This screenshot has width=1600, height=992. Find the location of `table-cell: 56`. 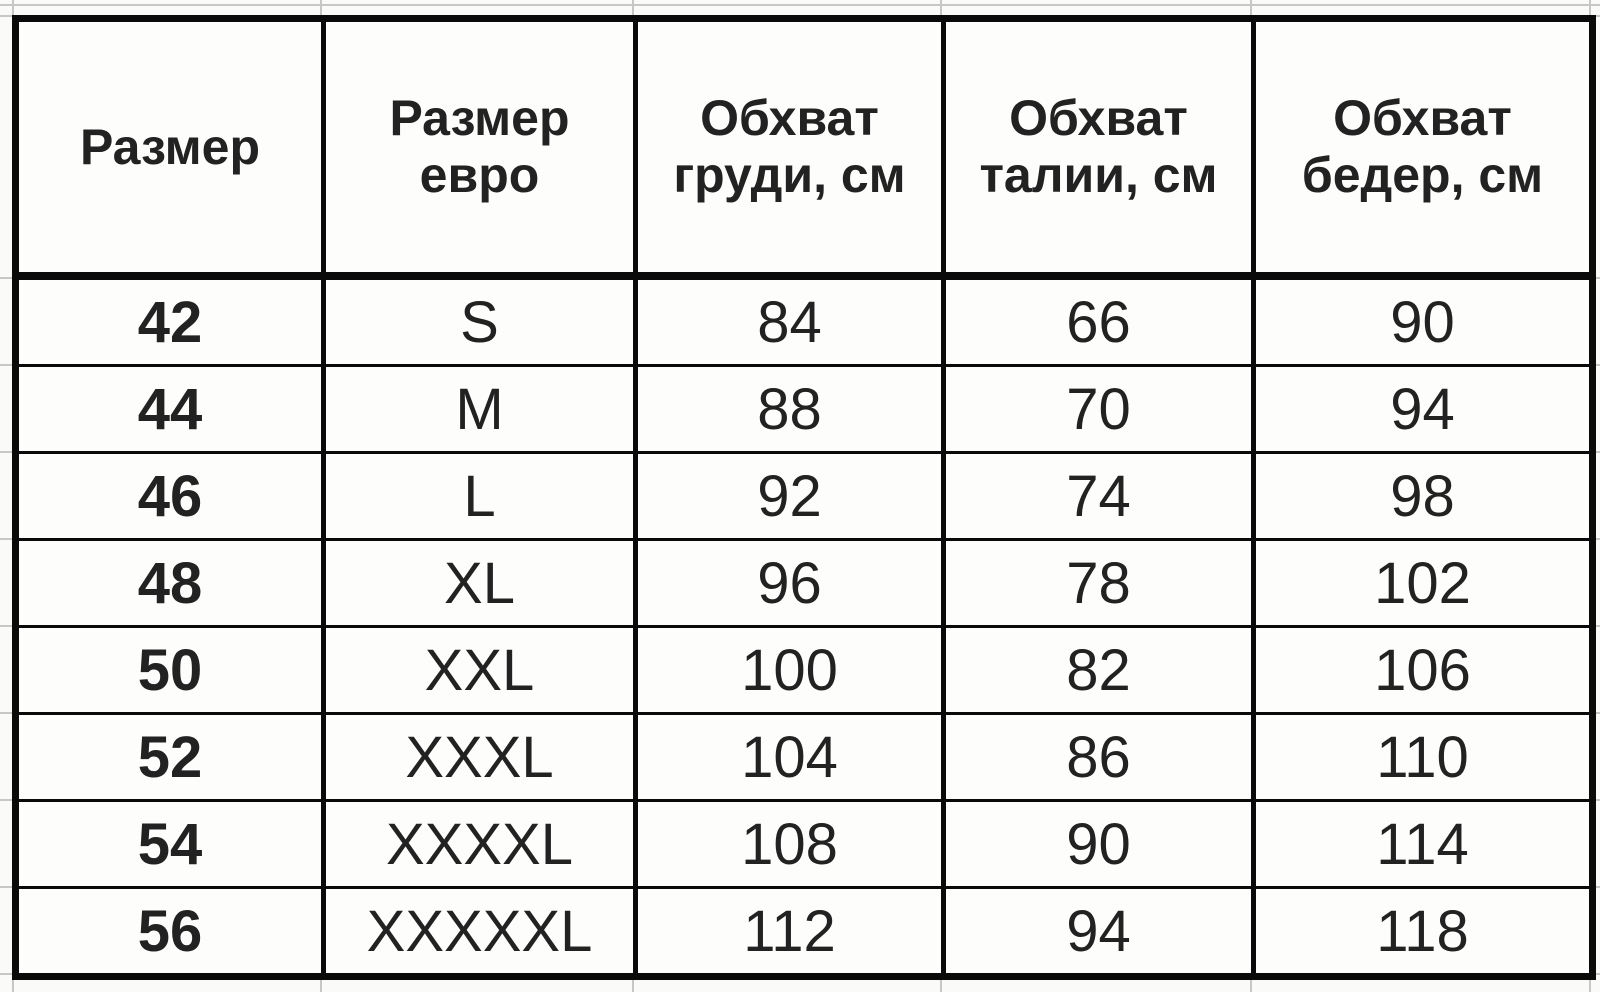

table-cell: 56 is located at coordinates (169, 931).